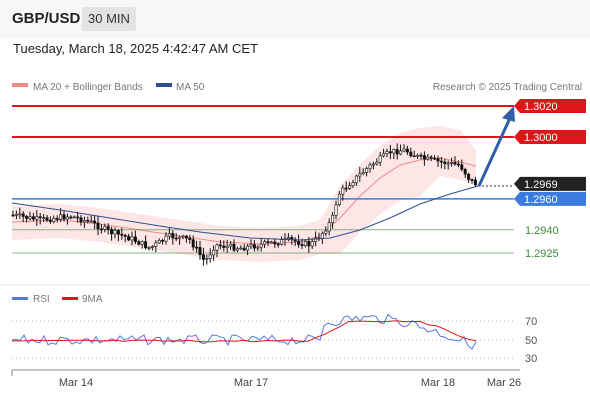  What do you see at coordinates (496, 146) in the screenshot?
I see `target-arrow` at bounding box center [496, 146].